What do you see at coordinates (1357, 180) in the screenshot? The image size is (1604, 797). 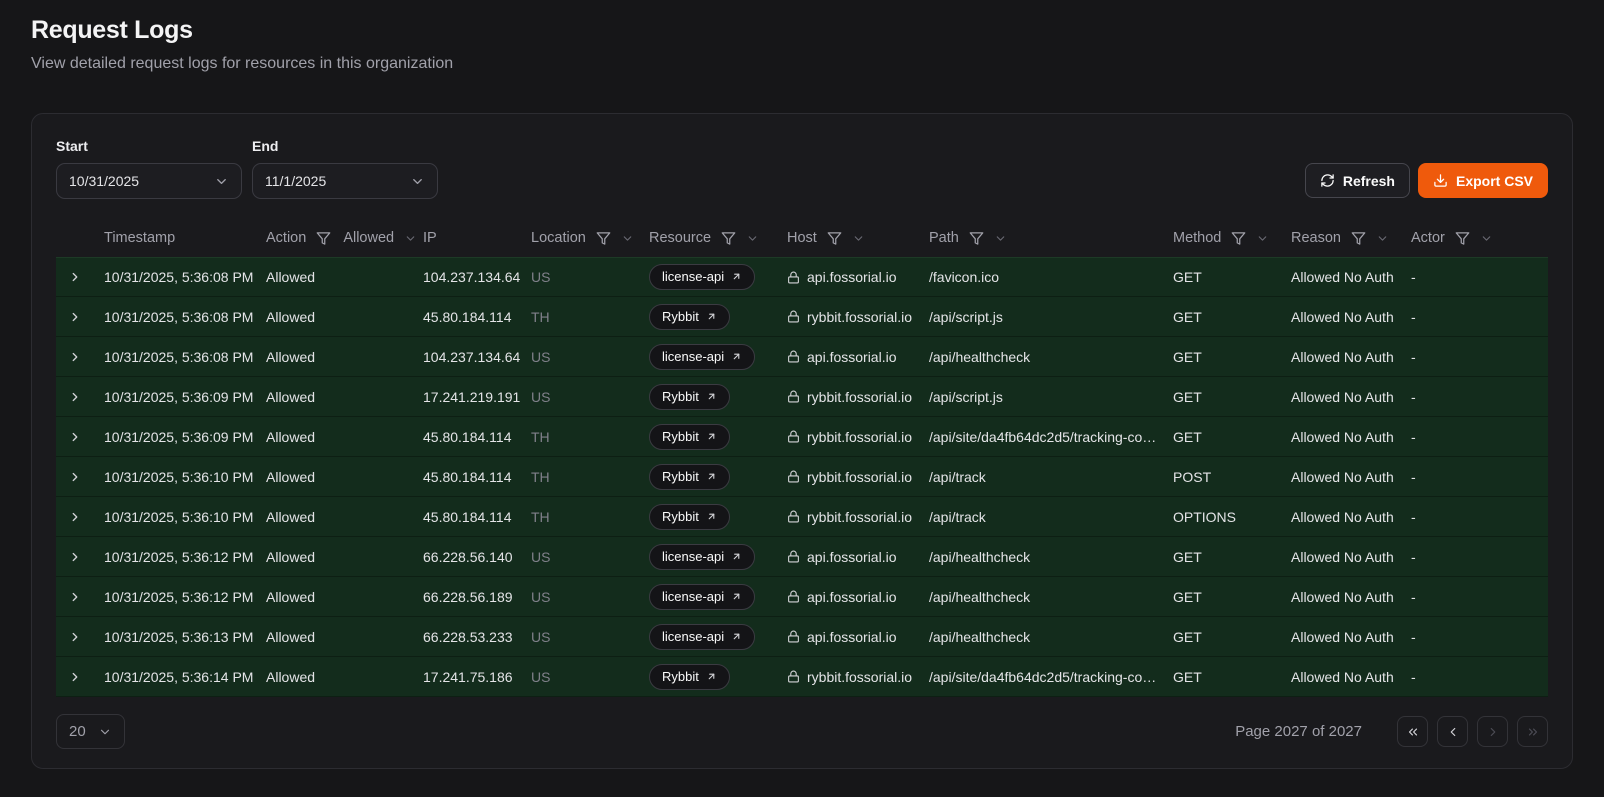 I see `refresh-button: Refresh` at bounding box center [1357, 180].